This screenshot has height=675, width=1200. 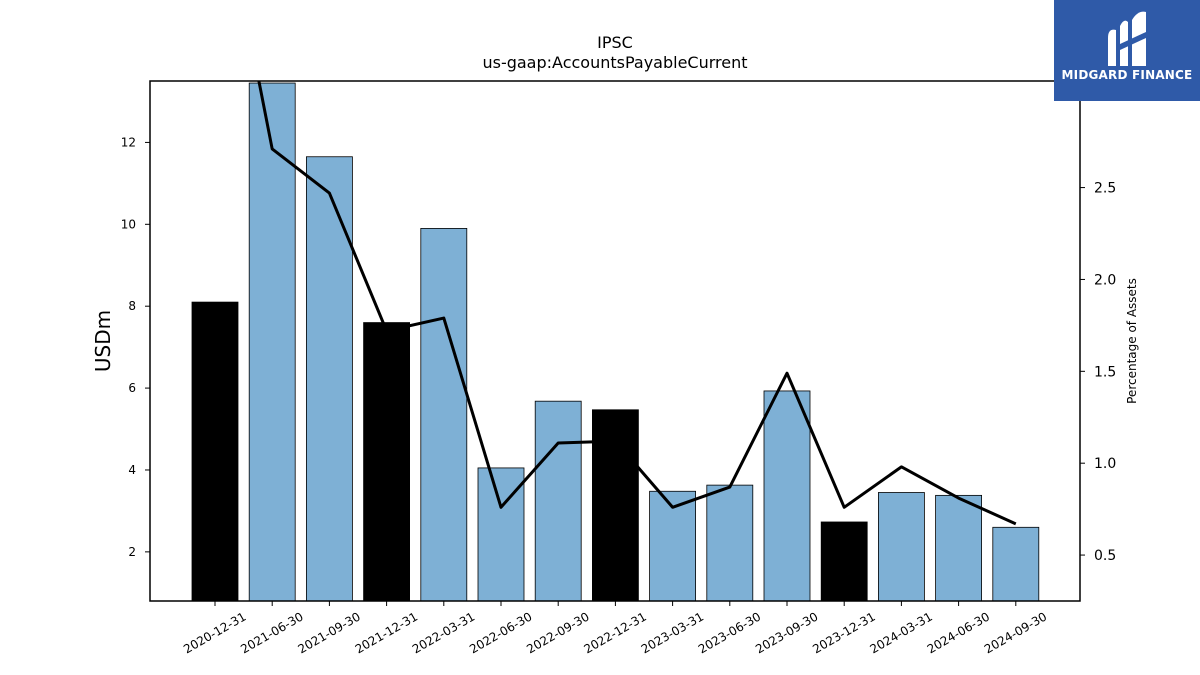 I want to click on y2-tick-label: 2.0, so click(x=1105, y=280).